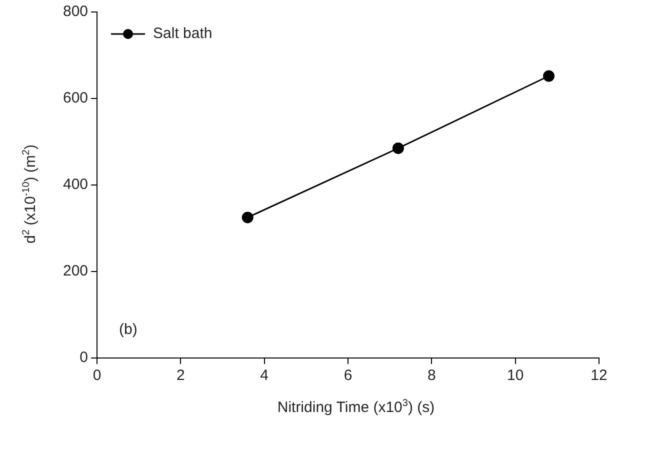  I want to click on x-tick-label: 10, so click(515, 375).